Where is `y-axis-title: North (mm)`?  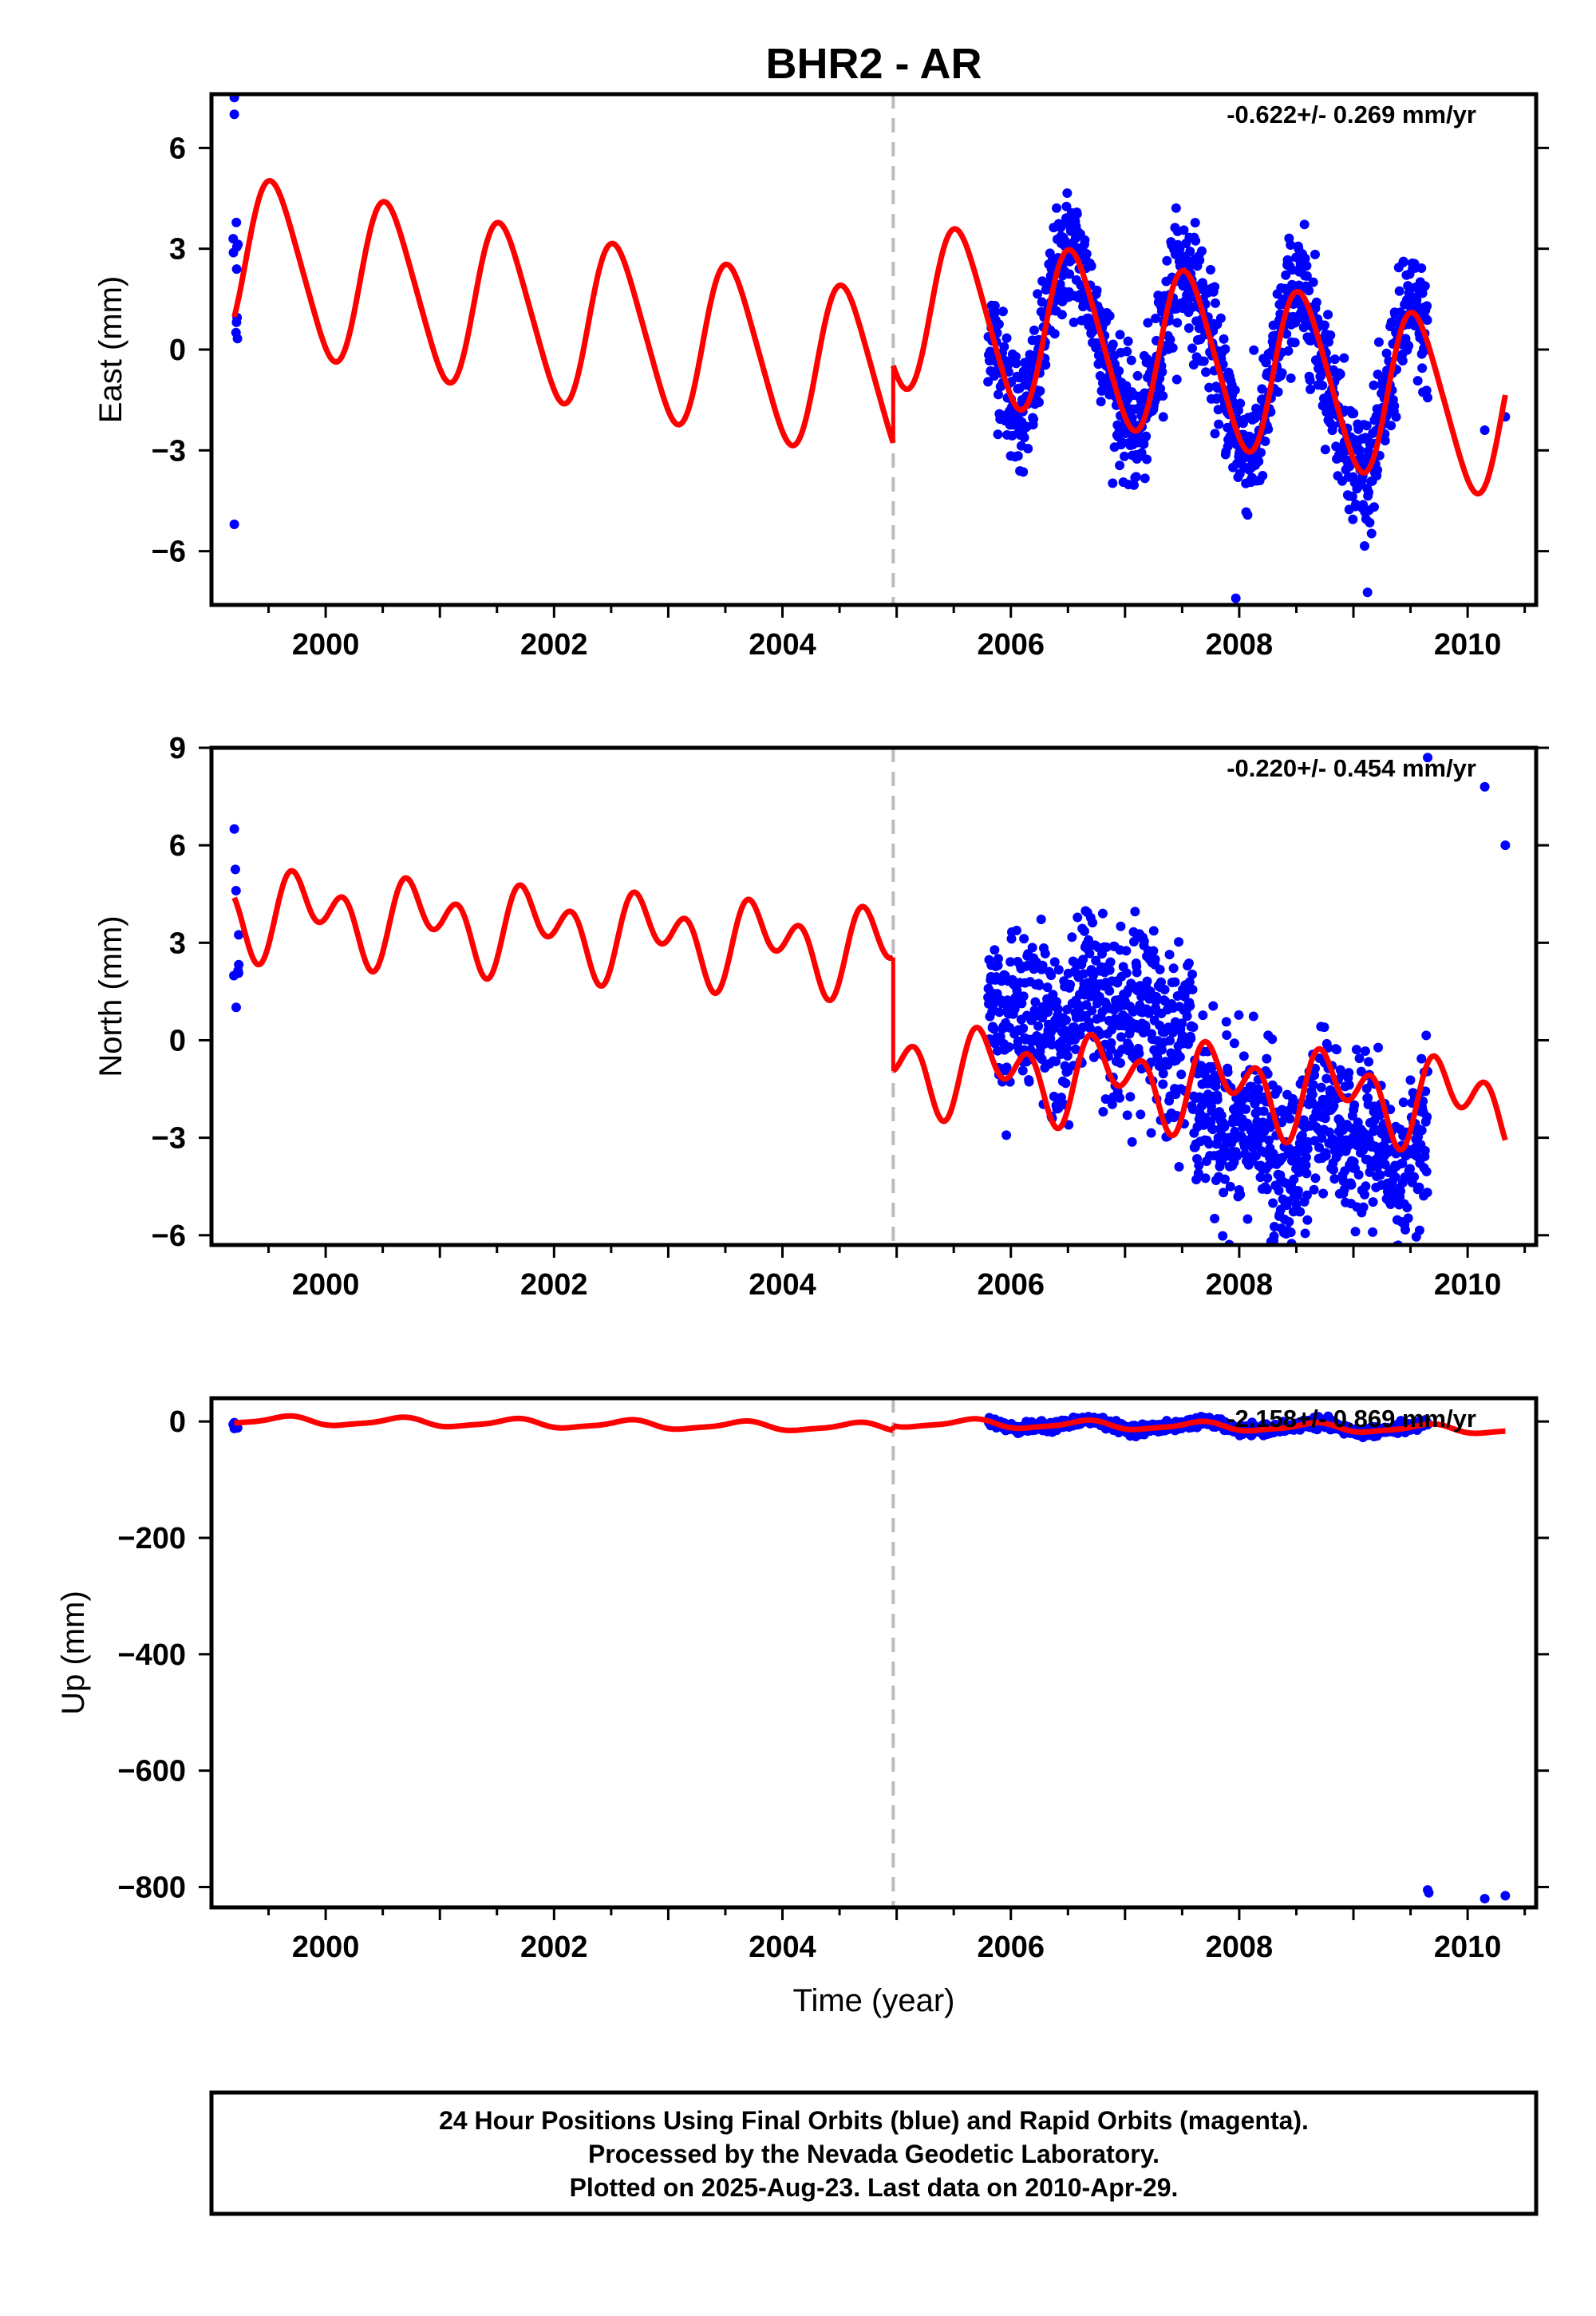 y-axis-title: North (mm) is located at coordinates (110, 996).